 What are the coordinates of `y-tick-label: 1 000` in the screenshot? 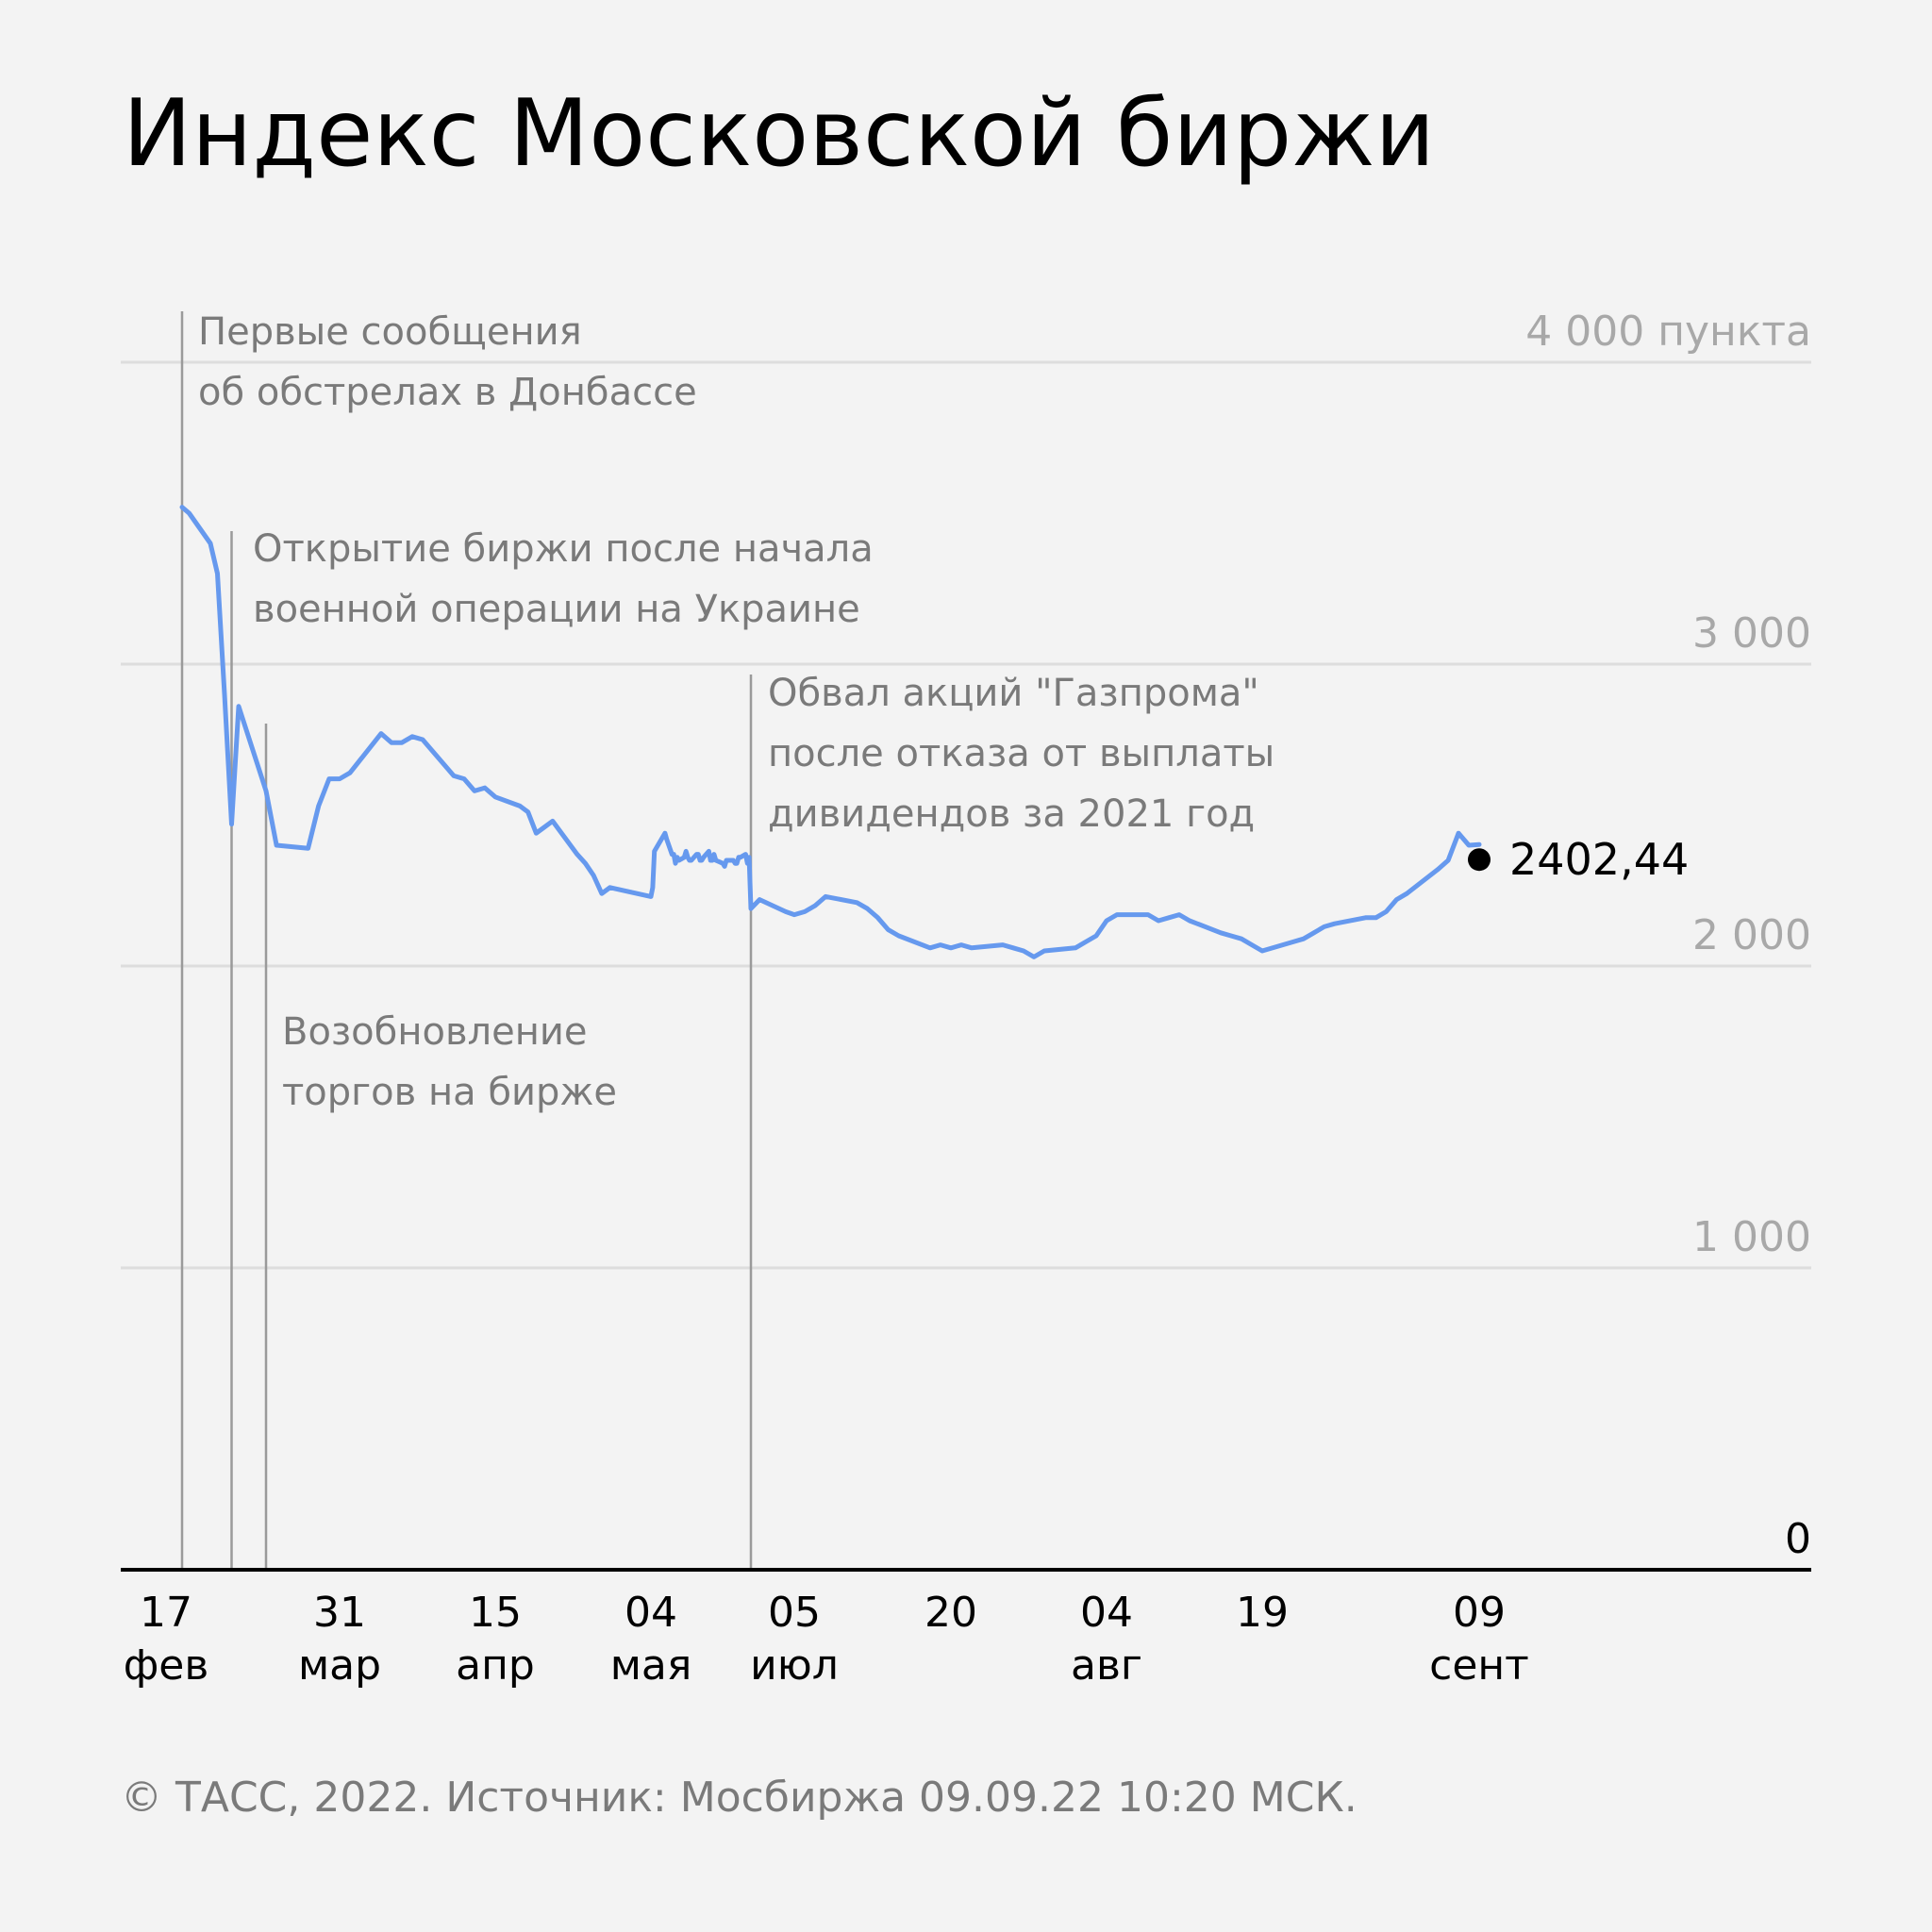 It's located at (1751, 1237).